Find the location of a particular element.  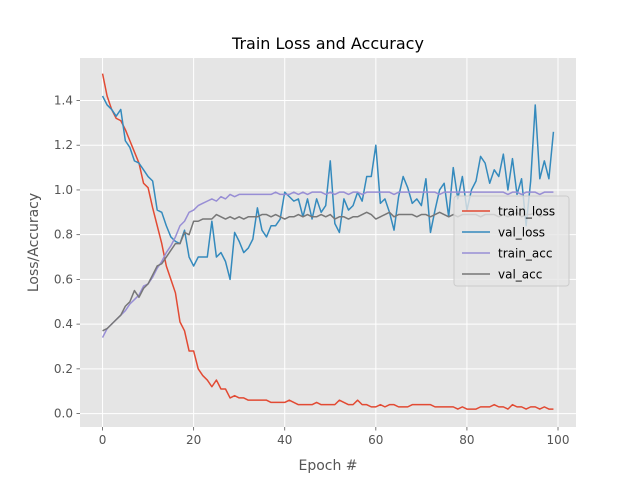

y-tick-label: 0.2 is located at coordinates (63, 369).